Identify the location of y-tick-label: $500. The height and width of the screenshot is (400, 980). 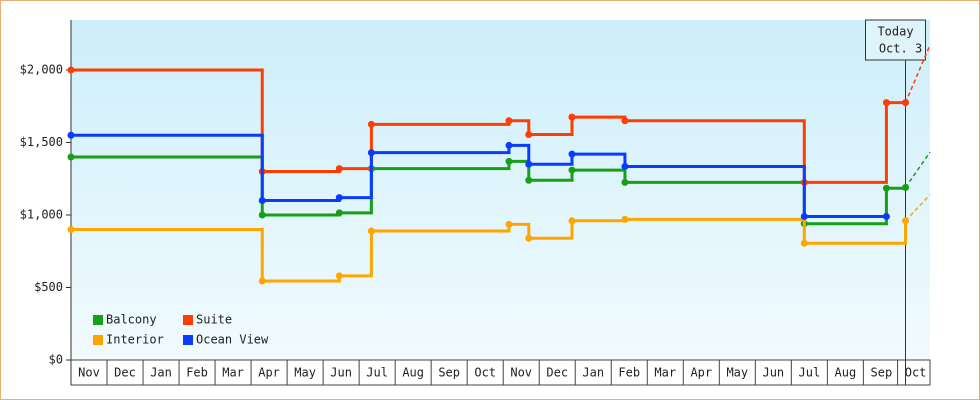
(48, 287).